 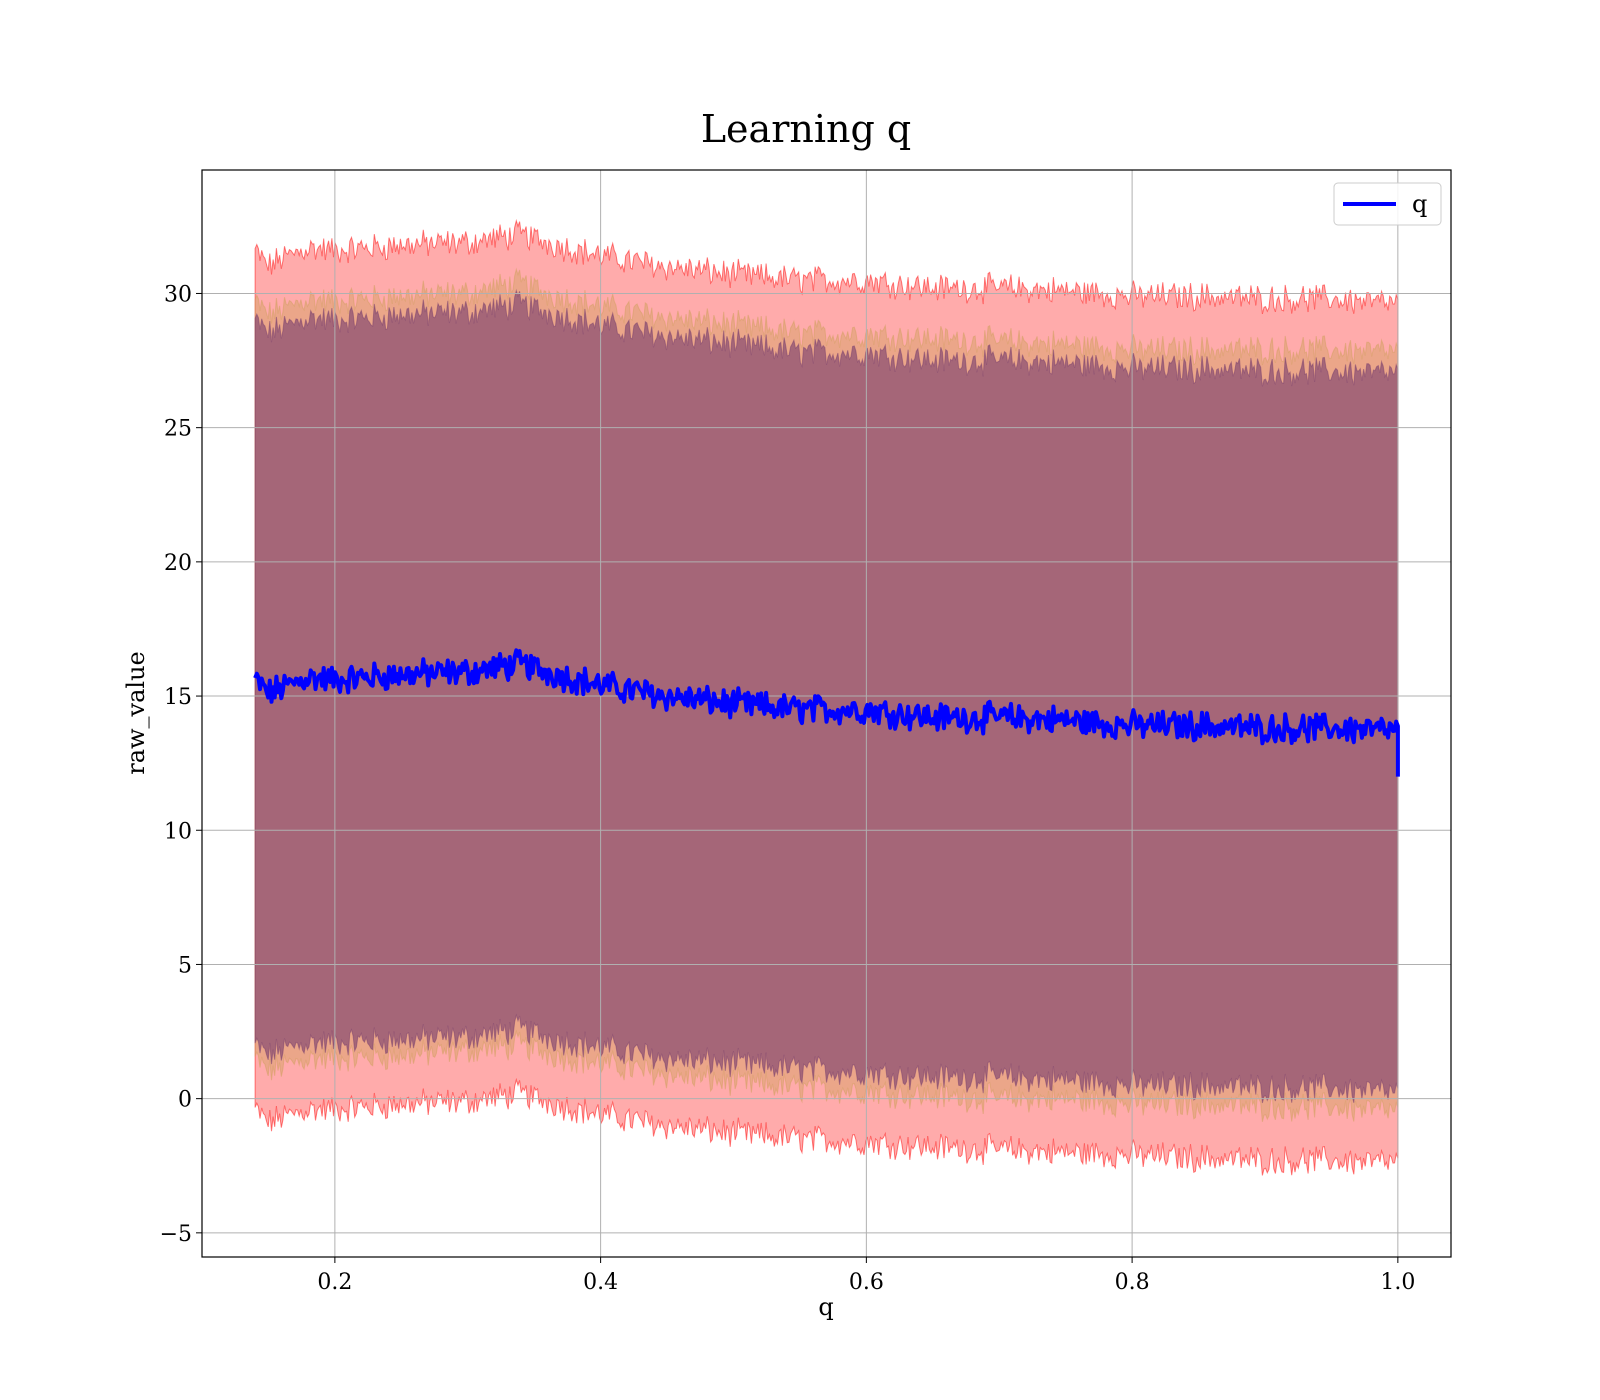 What do you see at coordinates (806, 129) in the screenshot?
I see `chart-title: Learning q` at bounding box center [806, 129].